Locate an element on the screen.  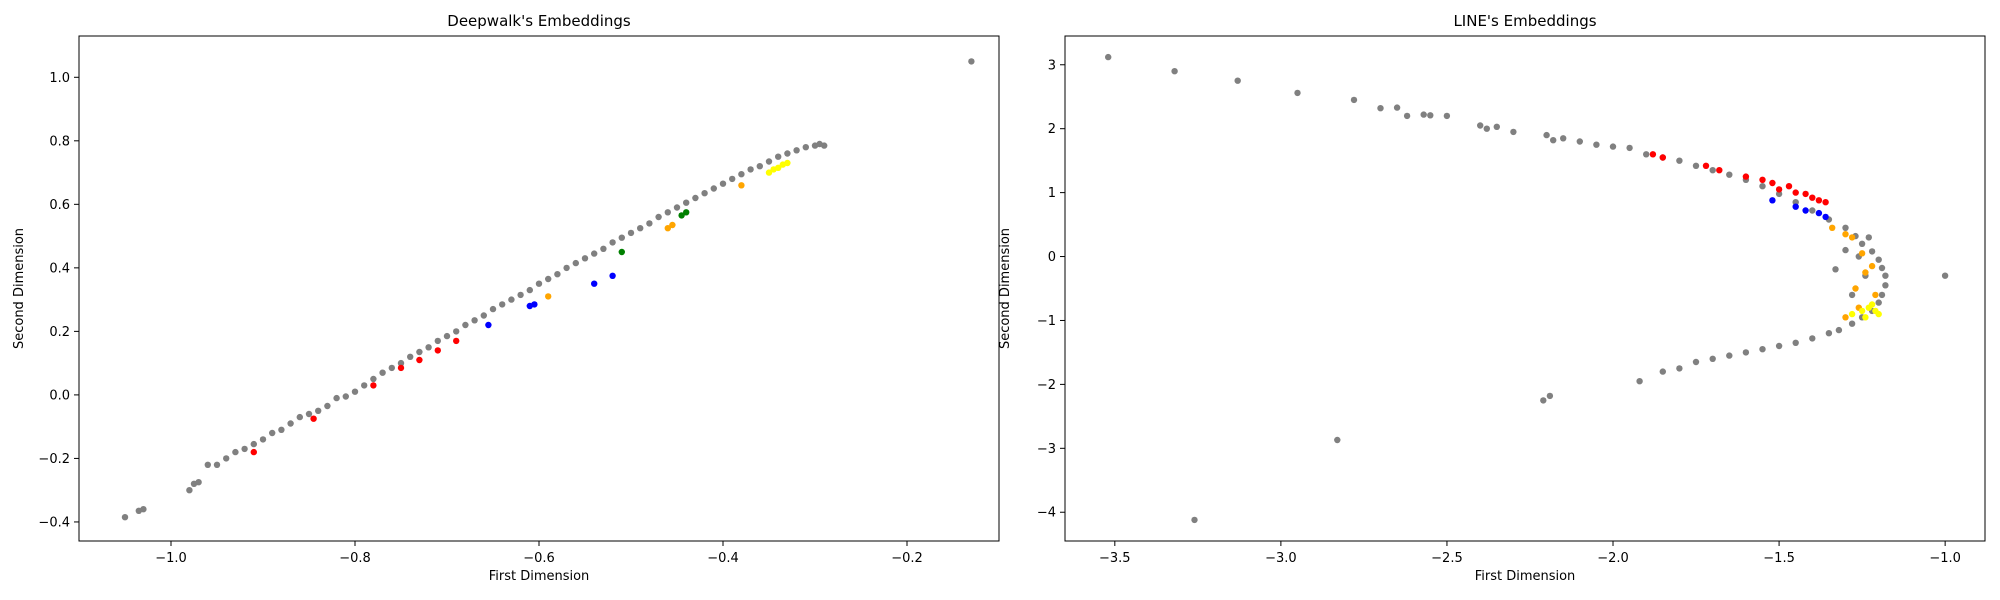
x-tick-label: −0.8 is located at coordinates (355, 558).